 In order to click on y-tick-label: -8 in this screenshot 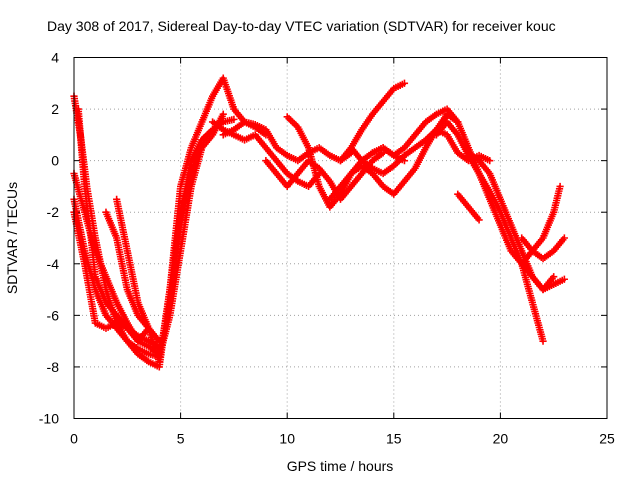, I will do `click(53, 367)`.